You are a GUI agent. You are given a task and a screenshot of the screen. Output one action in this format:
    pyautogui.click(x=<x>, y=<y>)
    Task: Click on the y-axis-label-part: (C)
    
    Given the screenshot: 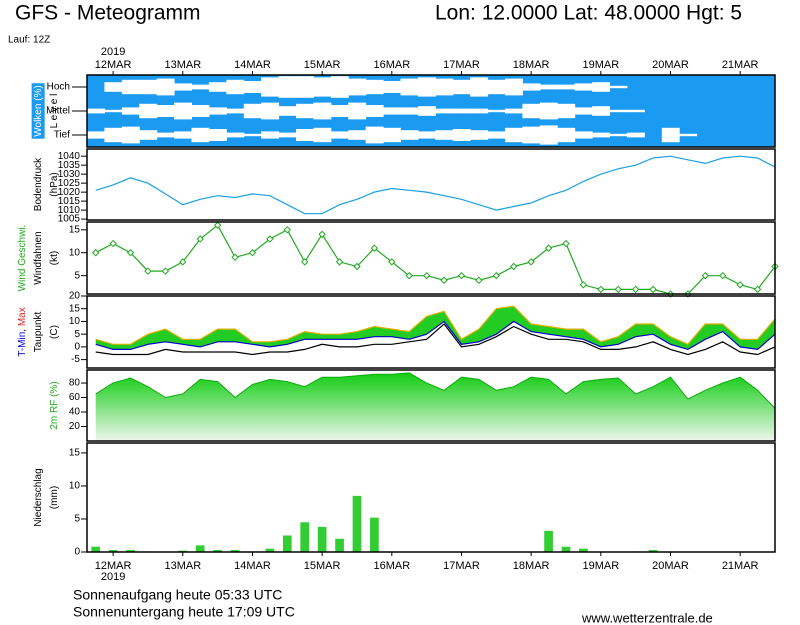 What is the action you would take?
    pyautogui.click(x=54, y=332)
    